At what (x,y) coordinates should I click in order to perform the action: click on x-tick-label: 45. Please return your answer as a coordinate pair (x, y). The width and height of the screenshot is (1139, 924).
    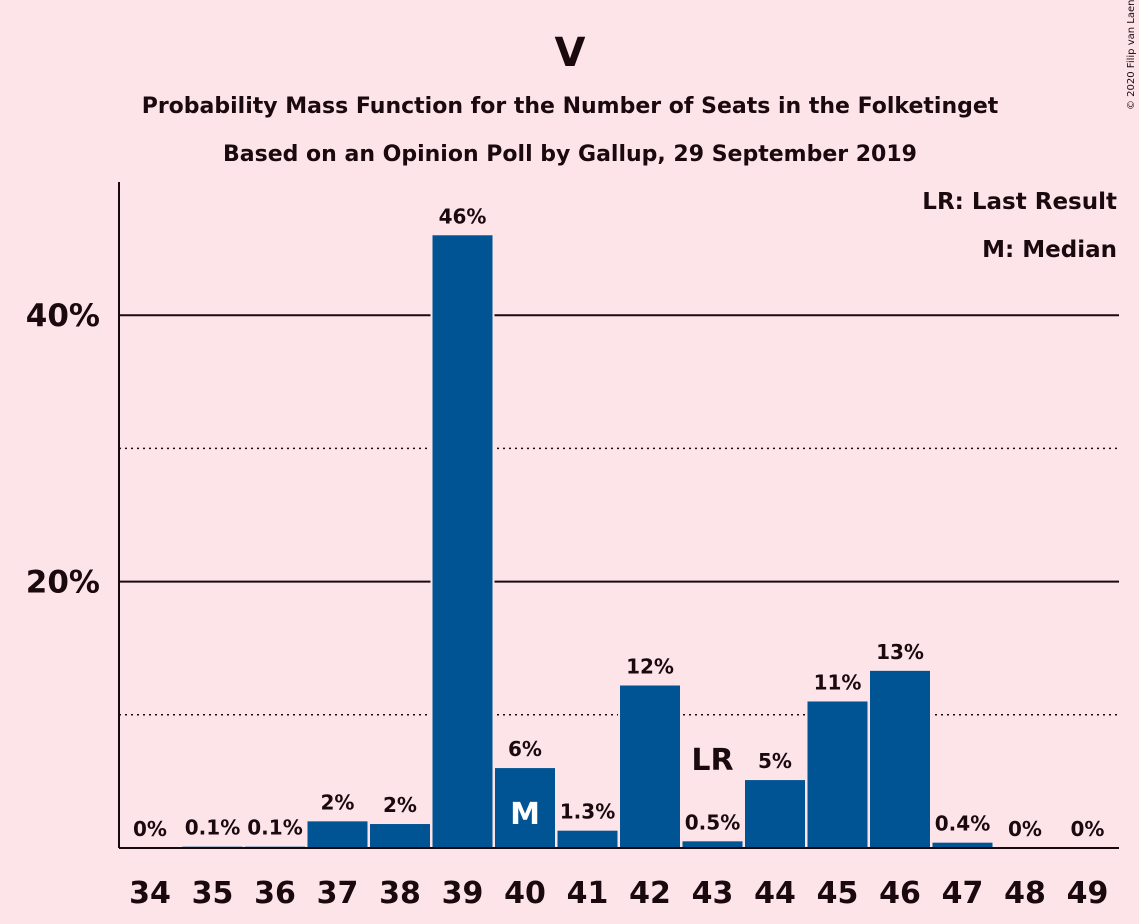
    Looking at the image, I should click on (838, 893).